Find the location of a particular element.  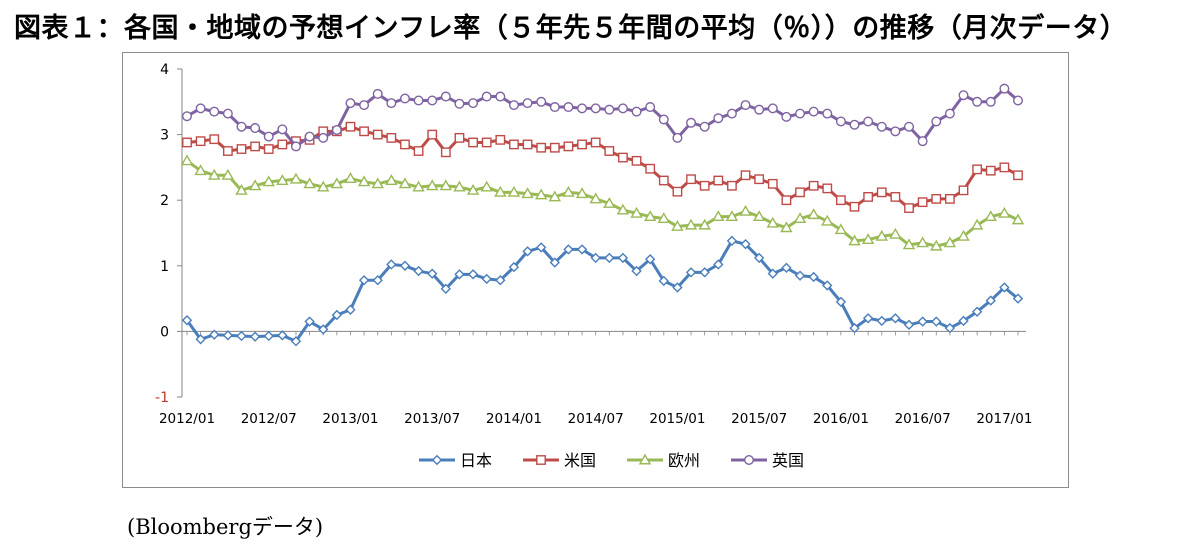

x-tick-label: 2014/07 is located at coordinates (596, 419).